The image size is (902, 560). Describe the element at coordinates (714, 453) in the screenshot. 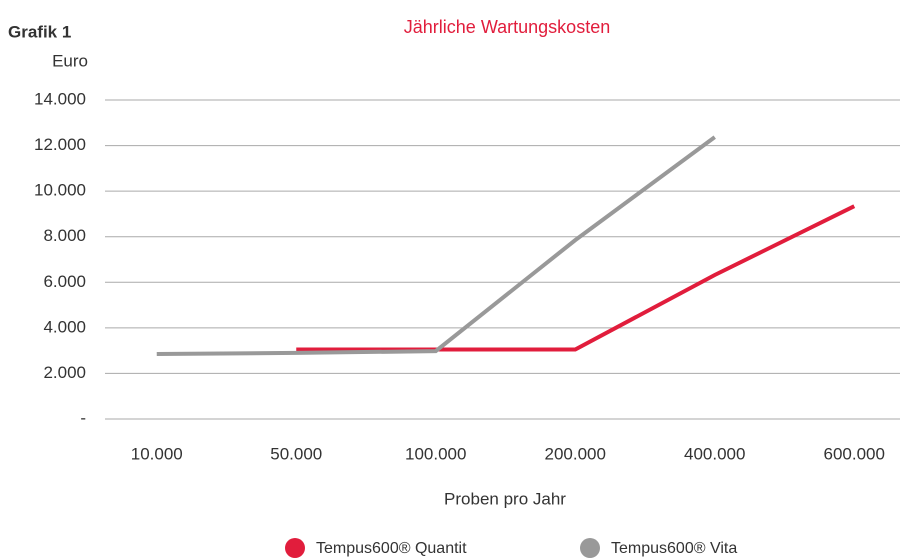

I see `x-tick-label: 400.000` at that location.